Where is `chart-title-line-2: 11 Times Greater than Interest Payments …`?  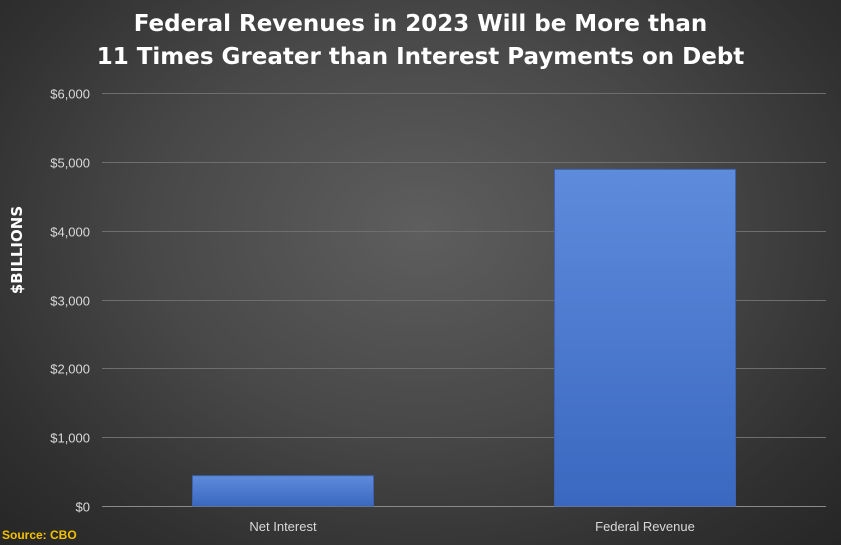 chart-title-line-2: 11 Times Greater than Interest Payments … is located at coordinates (420, 57).